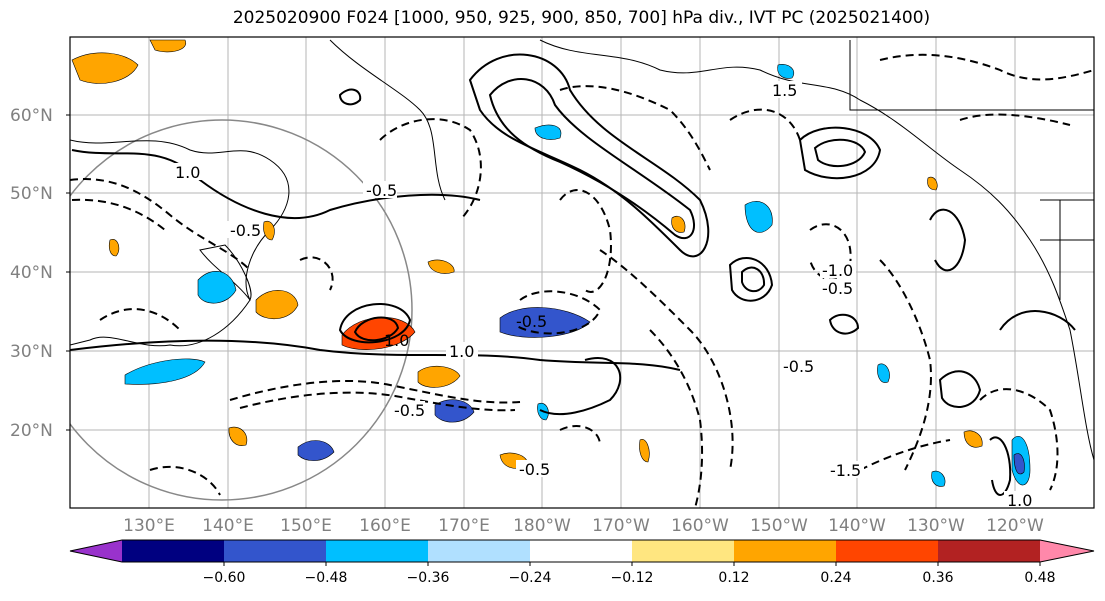 Image resolution: width=1105 pixels, height=601 pixels. I want to click on colorbar-tick-label: −0.48, so click(326, 578).